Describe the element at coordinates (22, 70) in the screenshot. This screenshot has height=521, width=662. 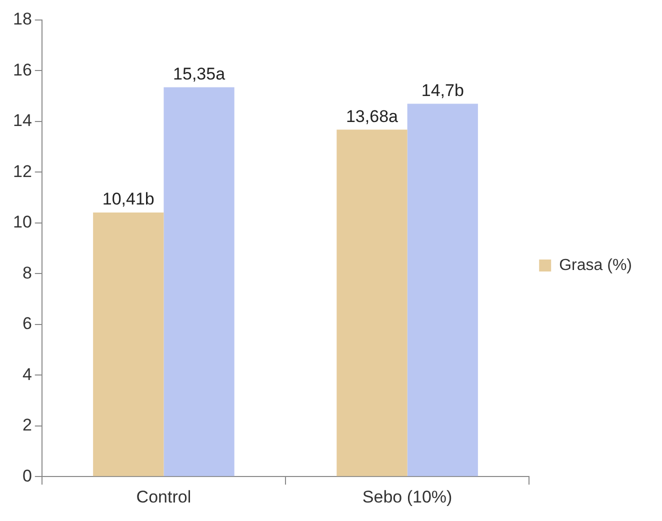
I see `y-tick-label: 16` at that location.